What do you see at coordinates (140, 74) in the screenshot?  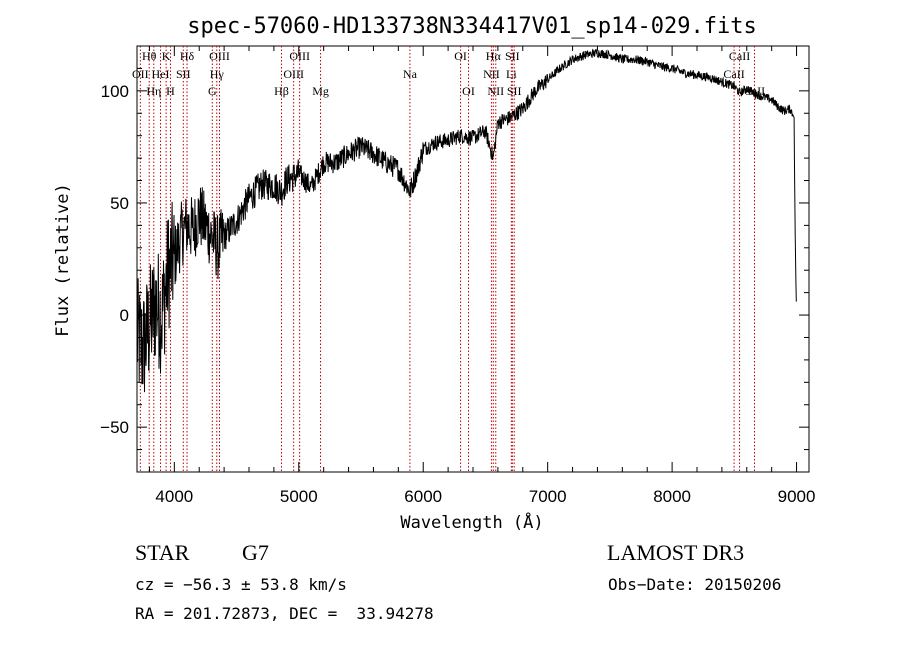 I see `spectral-line-label-1: OII` at bounding box center [140, 74].